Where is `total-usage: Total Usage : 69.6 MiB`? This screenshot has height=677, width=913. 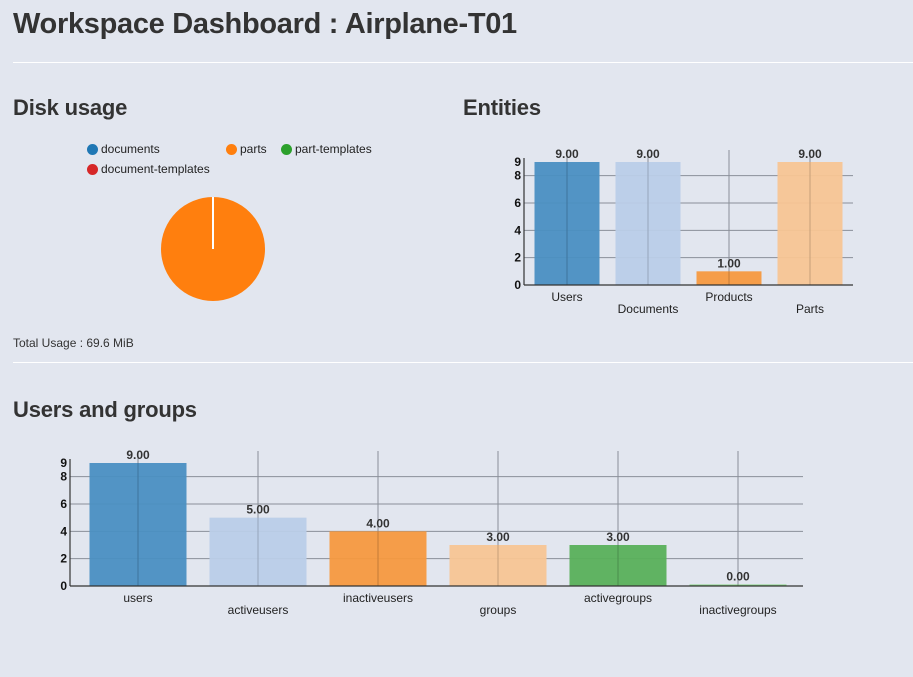
total-usage: Total Usage : 69.6 MiB is located at coordinates (73, 343).